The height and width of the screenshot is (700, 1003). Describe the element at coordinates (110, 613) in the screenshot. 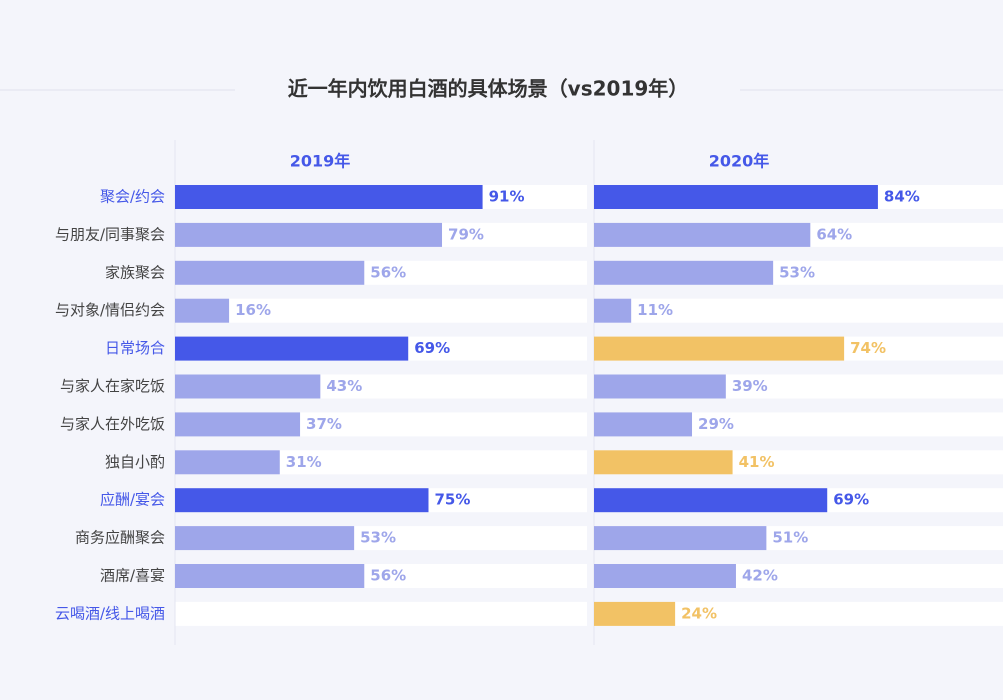

I see `category-label: 云喝酒/线上喝酒` at that location.